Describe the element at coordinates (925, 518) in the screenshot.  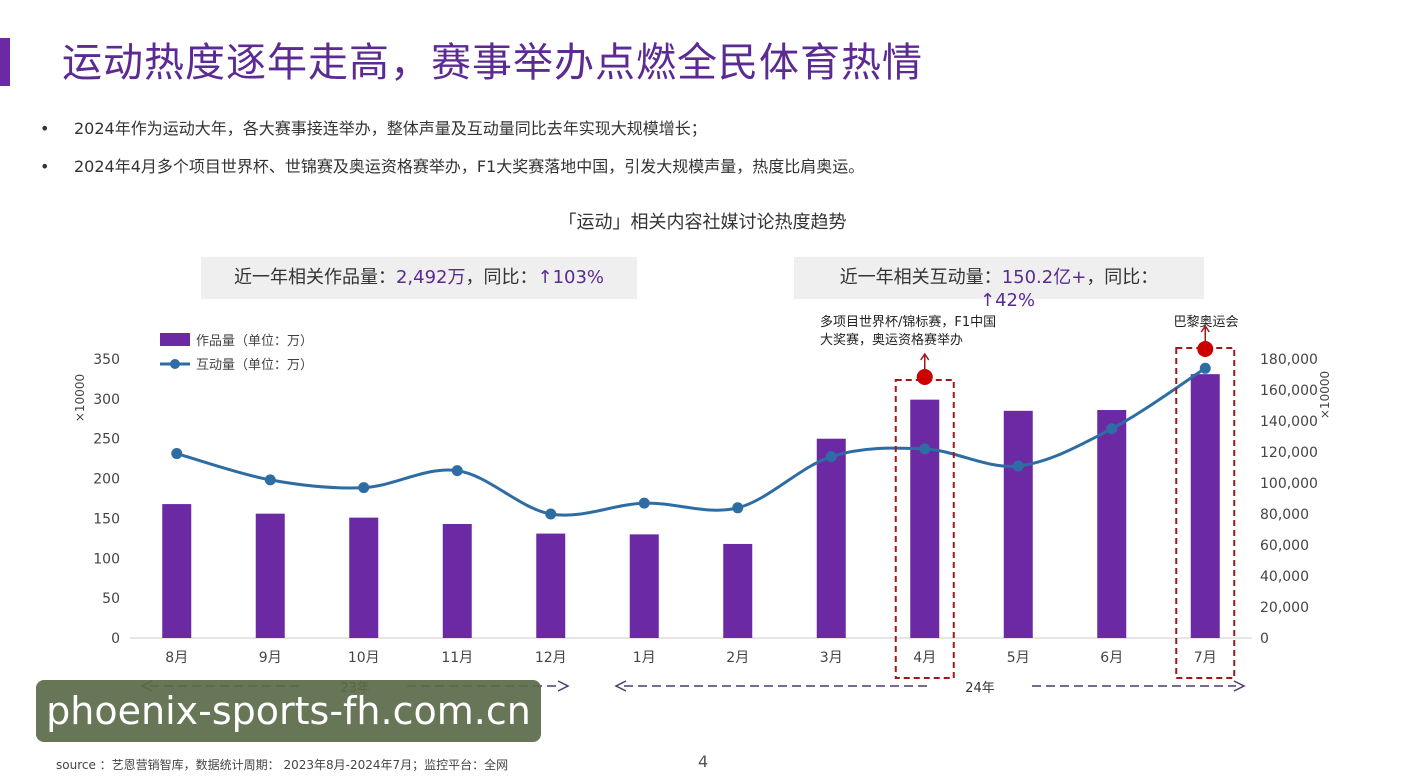
I see `bar-works-4月` at that location.